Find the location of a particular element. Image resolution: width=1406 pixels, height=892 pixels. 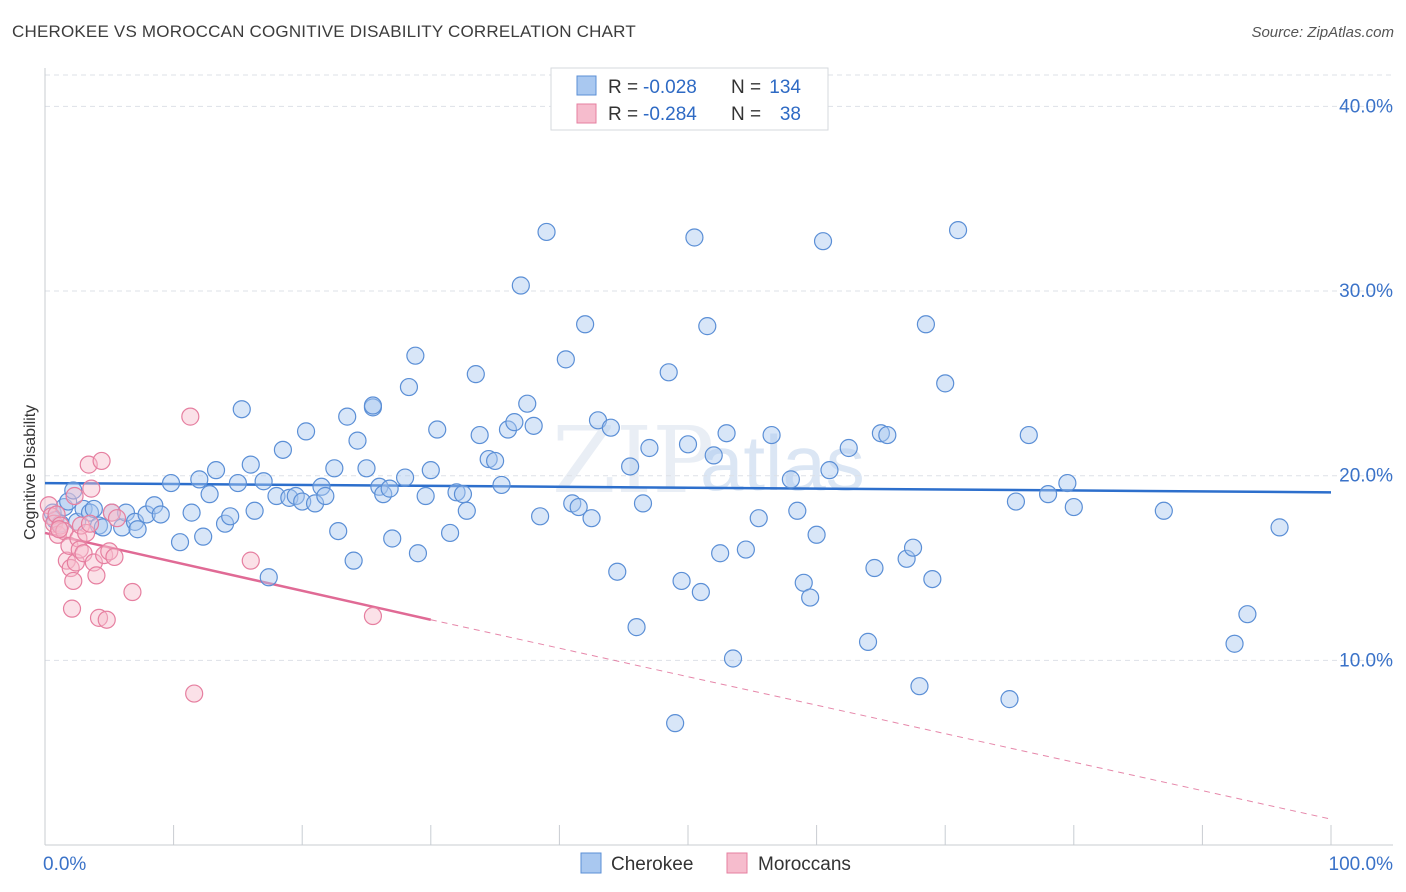

legend: R = -0.028 N = 134 R = -0.284 N = 38 is located at coordinates (689, 99).